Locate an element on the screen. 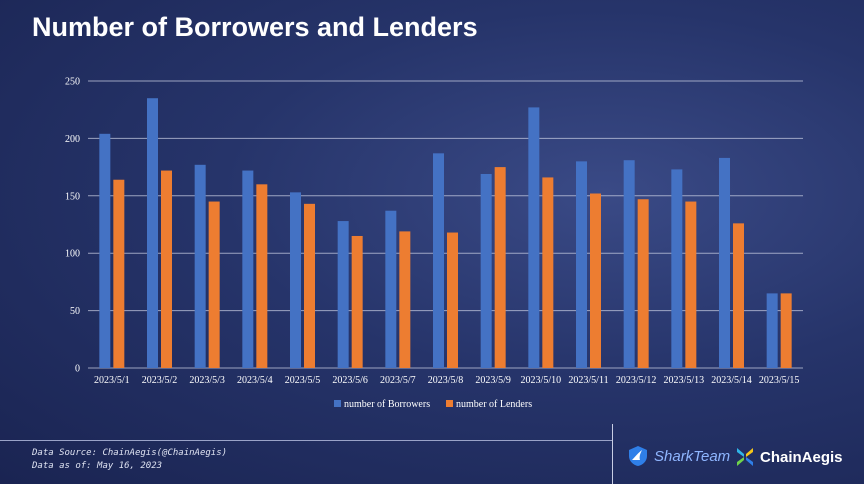  footer-divider is located at coordinates (306, 440).